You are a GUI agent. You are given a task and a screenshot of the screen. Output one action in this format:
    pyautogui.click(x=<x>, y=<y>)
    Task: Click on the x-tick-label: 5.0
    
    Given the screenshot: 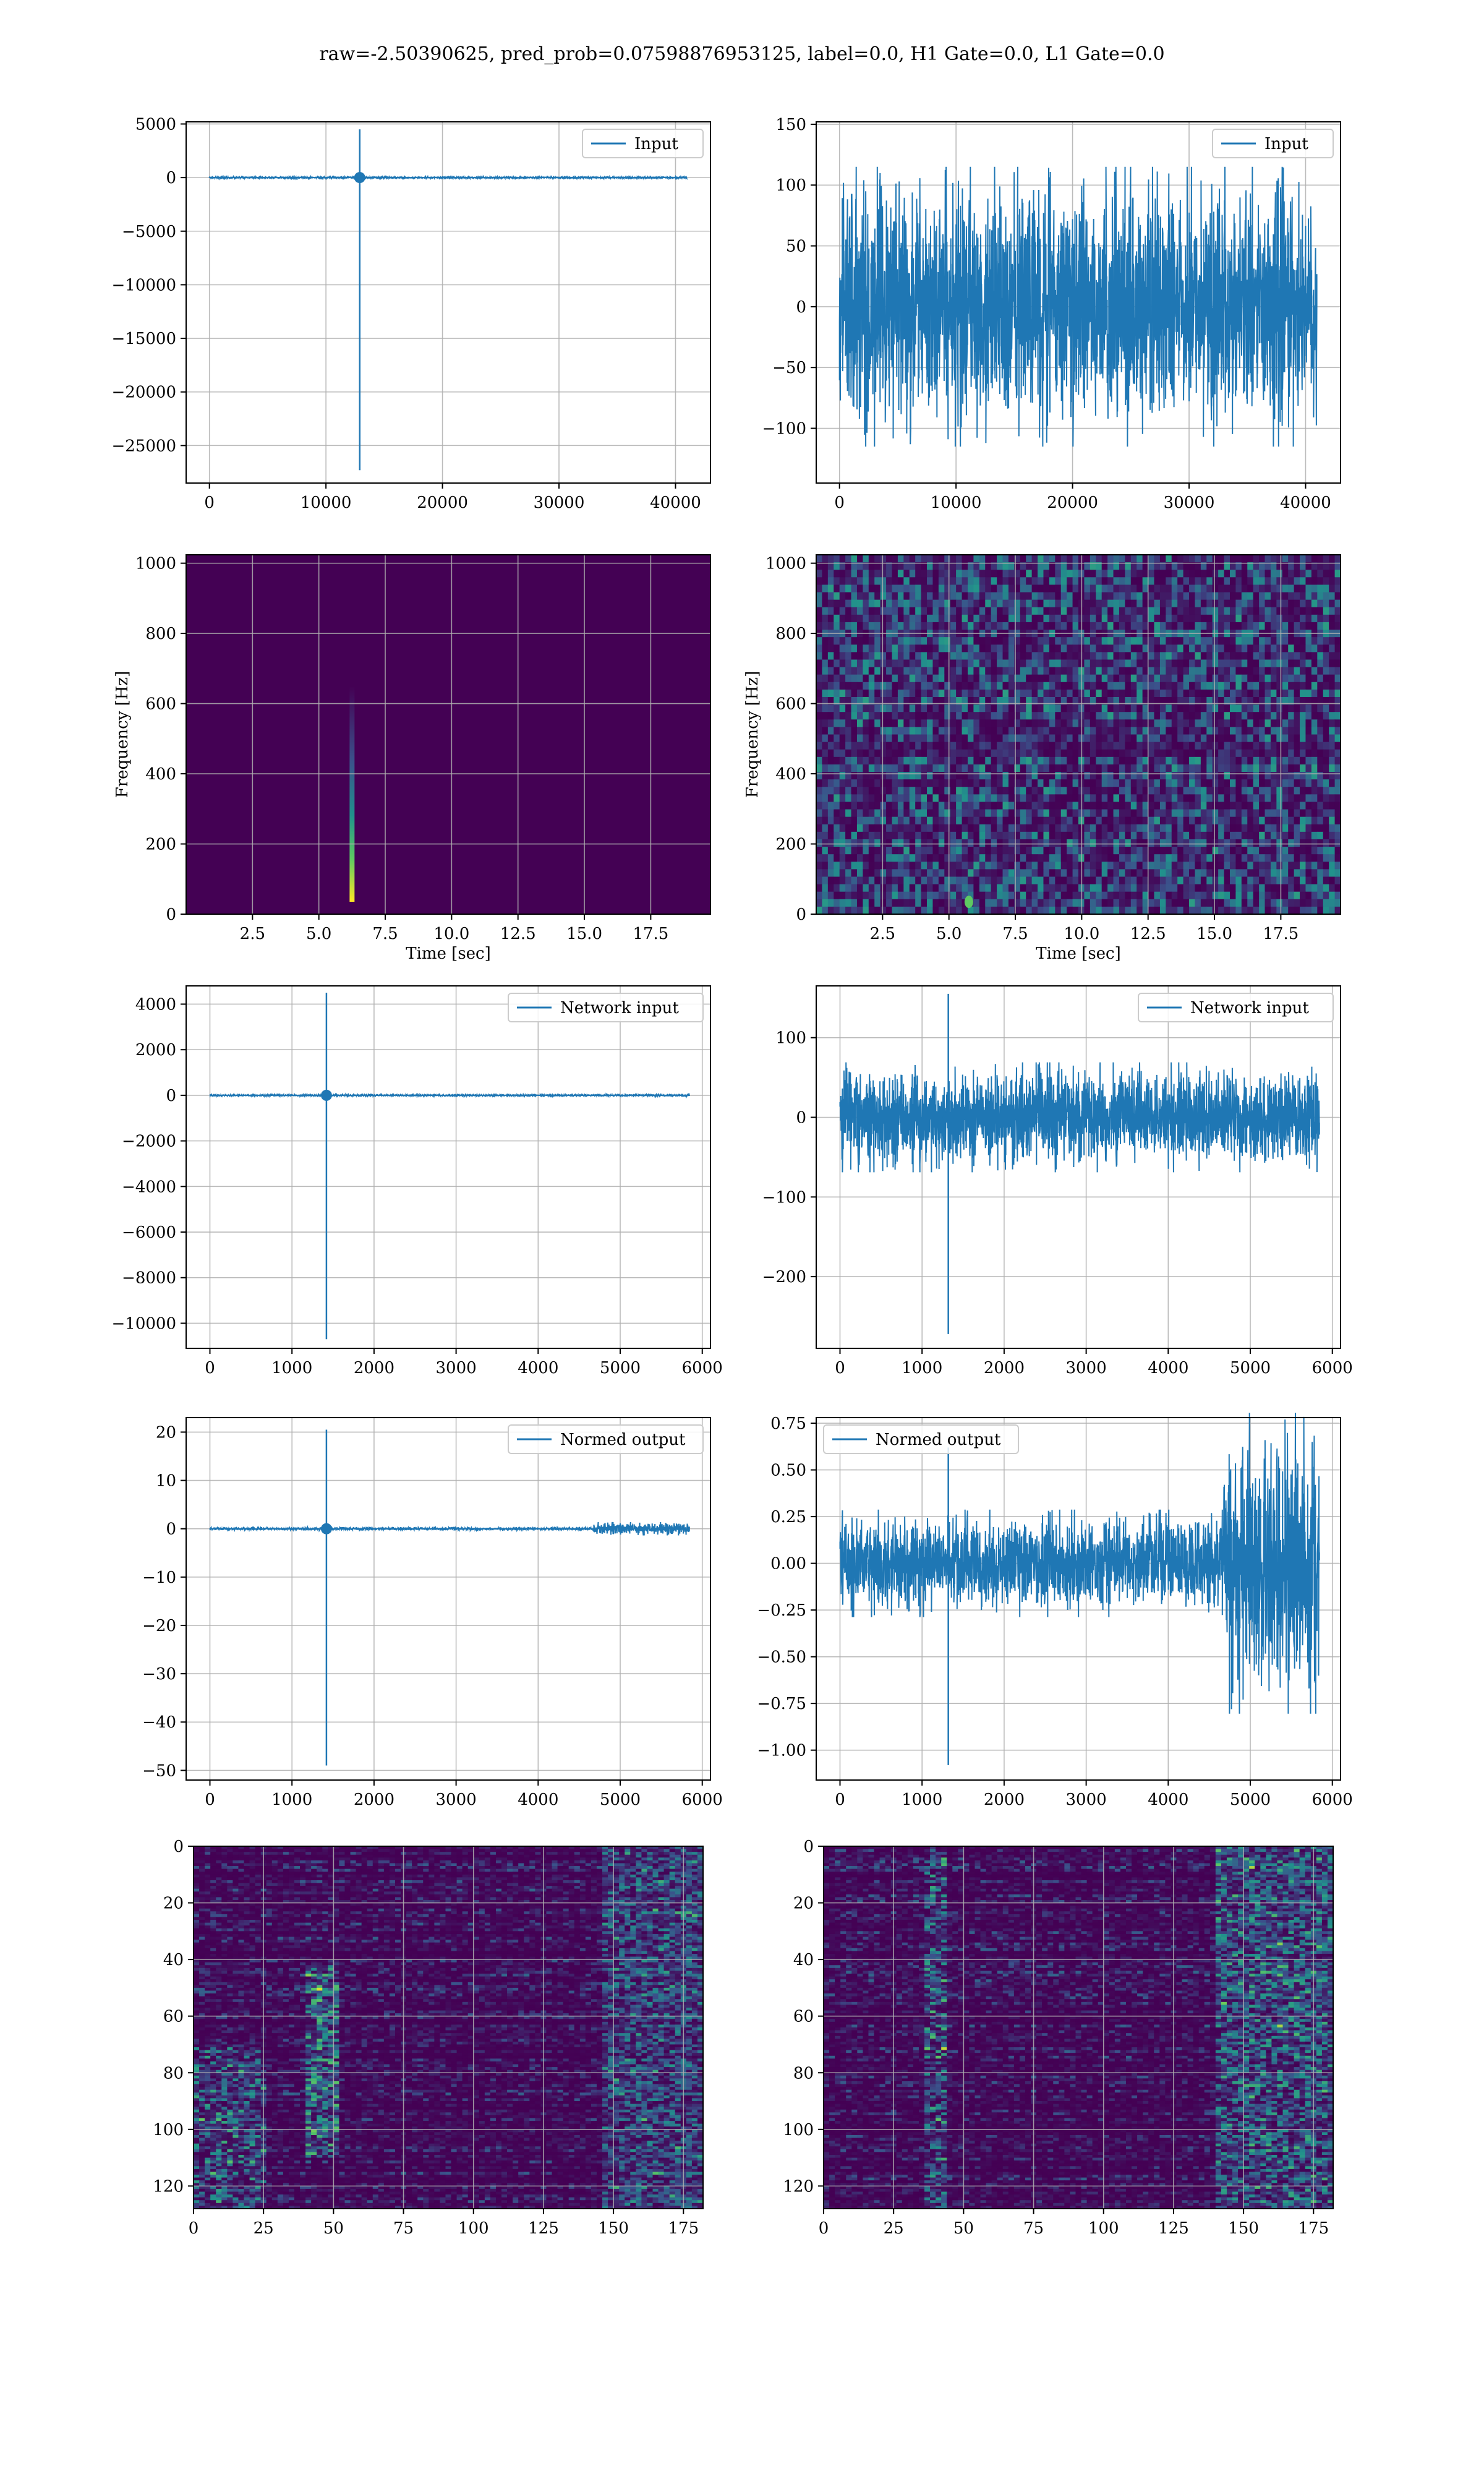 What is the action you would take?
    pyautogui.click(x=318, y=934)
    